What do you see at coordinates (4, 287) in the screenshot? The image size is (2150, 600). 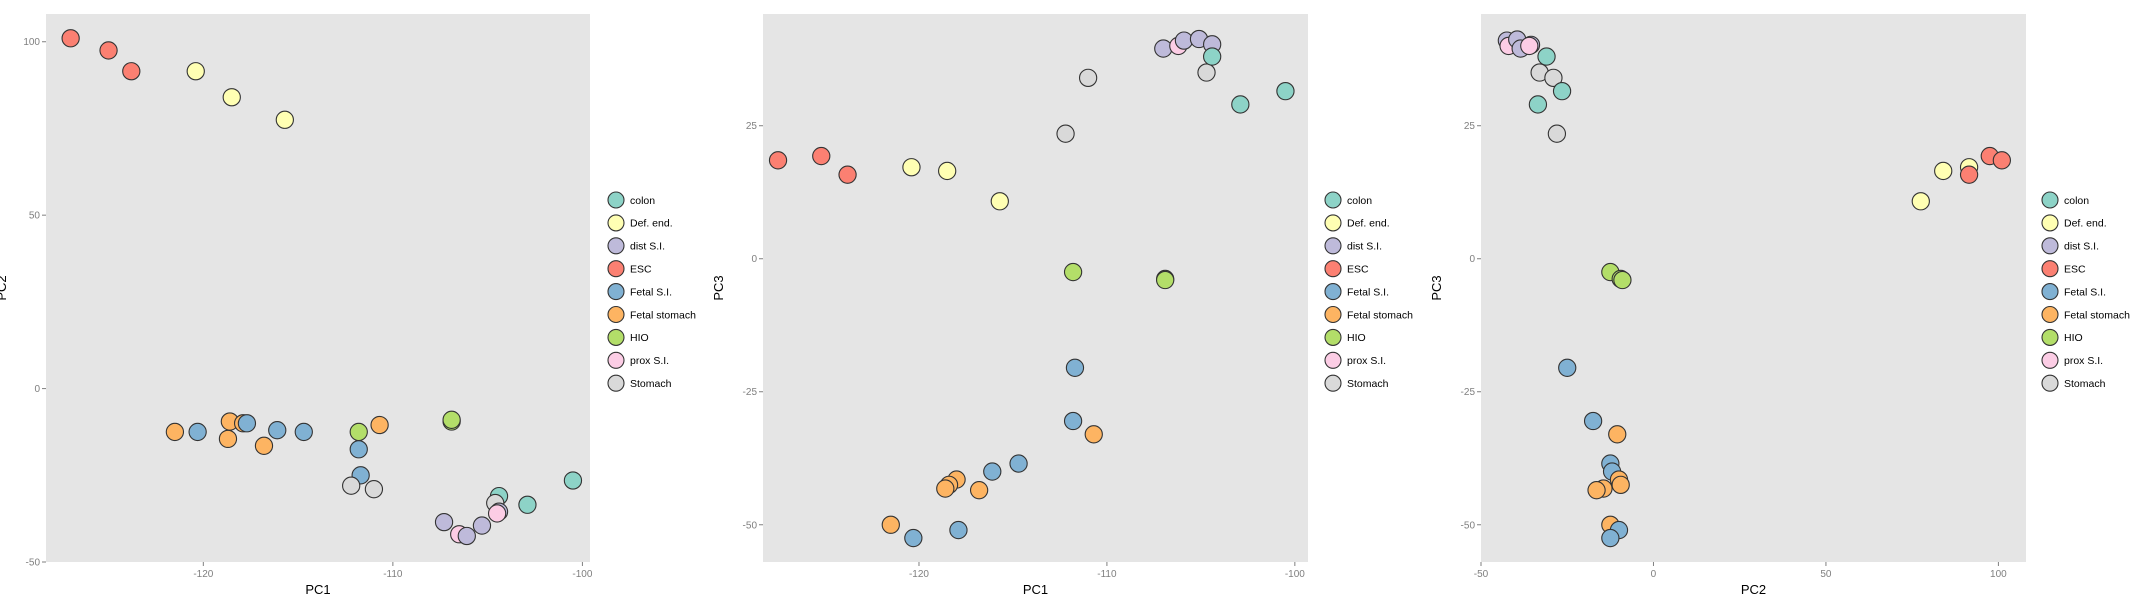 I see `y-axis-title: PC2` at bounding box center [4, 287].